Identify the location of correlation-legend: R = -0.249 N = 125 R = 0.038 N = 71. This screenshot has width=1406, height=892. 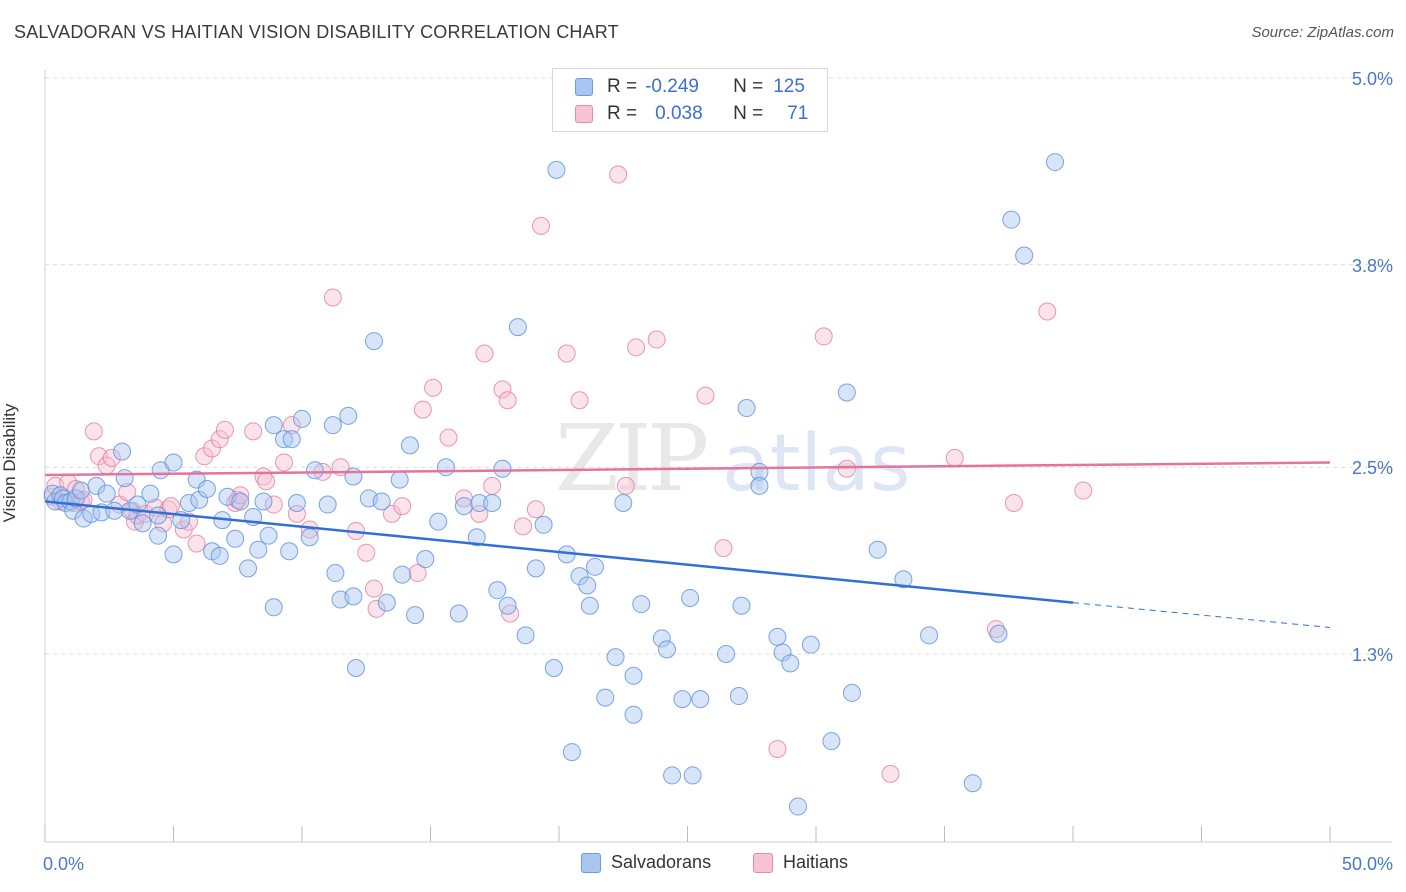
(690, 100).